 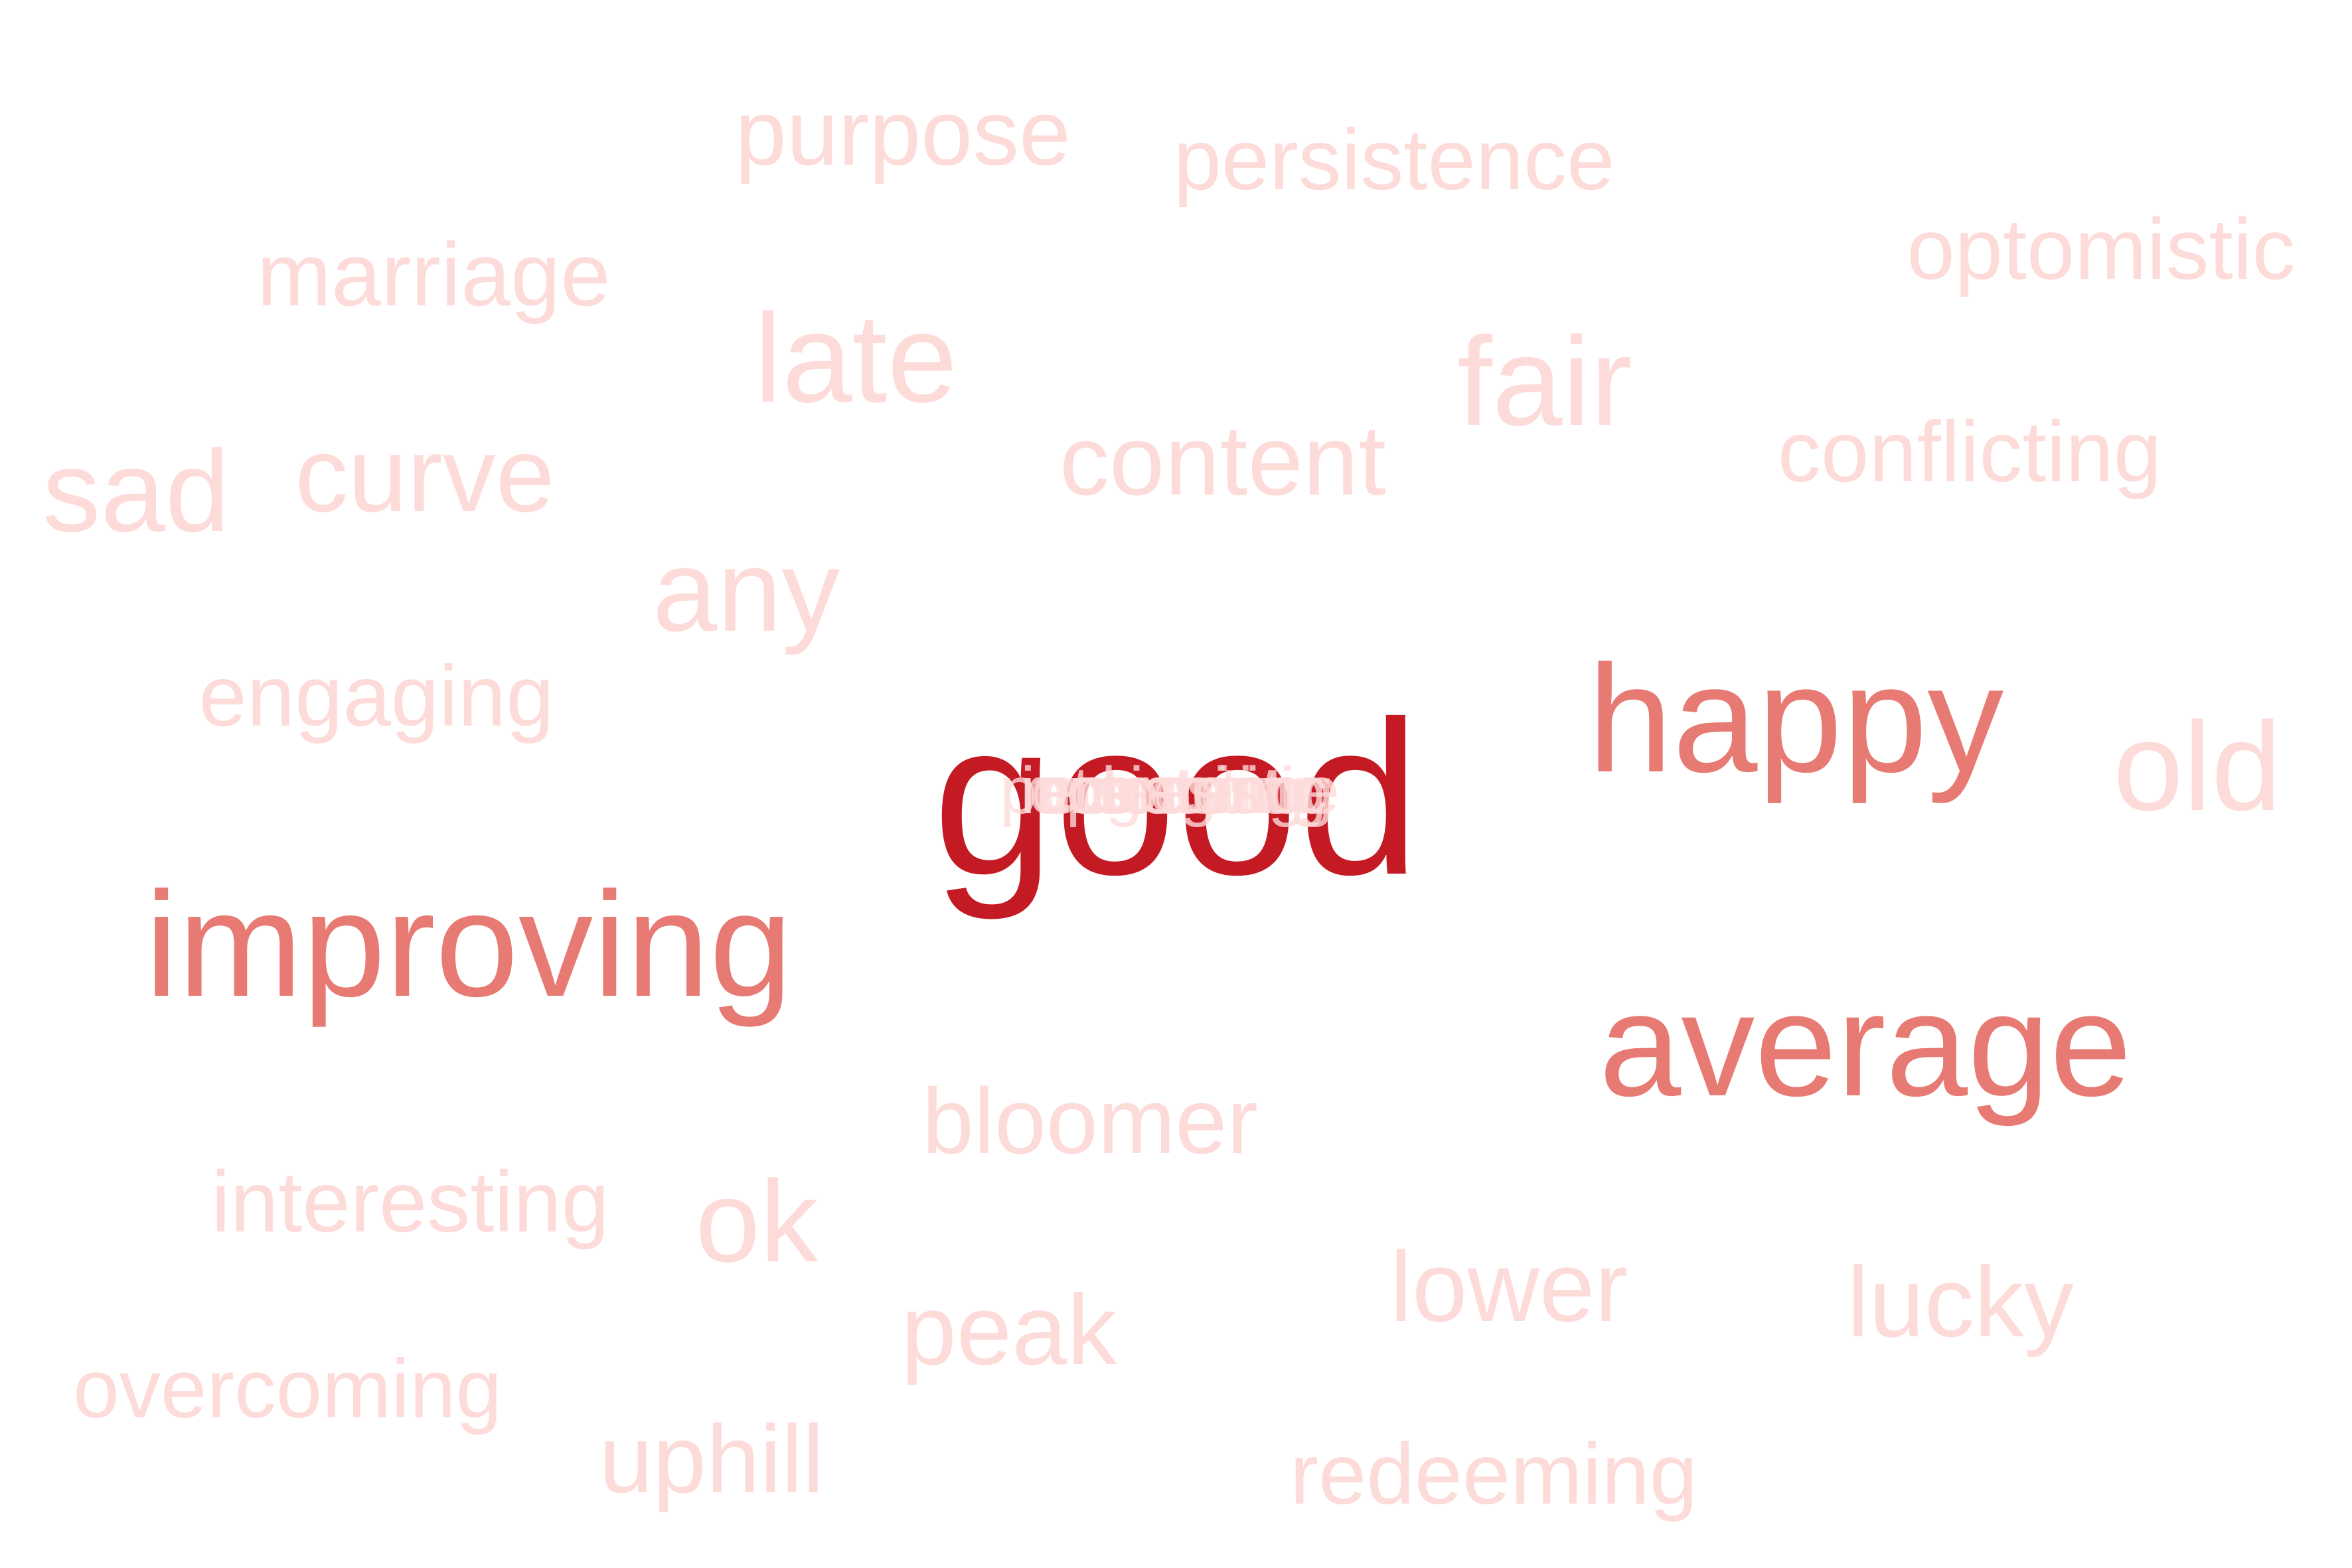 I want to click on cloud-word: lucky, so click(x=1961, y=1302).